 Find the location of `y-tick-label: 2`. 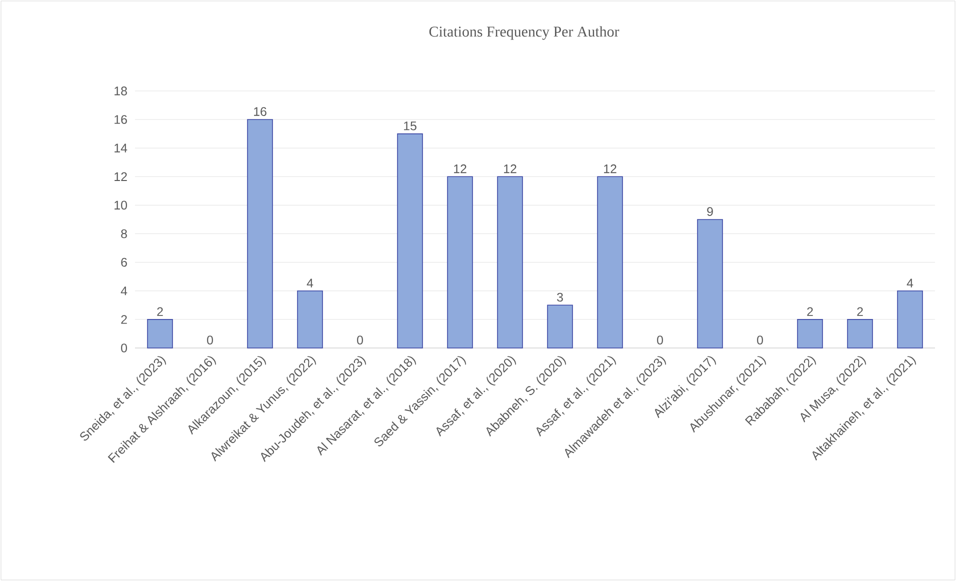

y-tick-label: 2 is located at coordinates (124, 319).